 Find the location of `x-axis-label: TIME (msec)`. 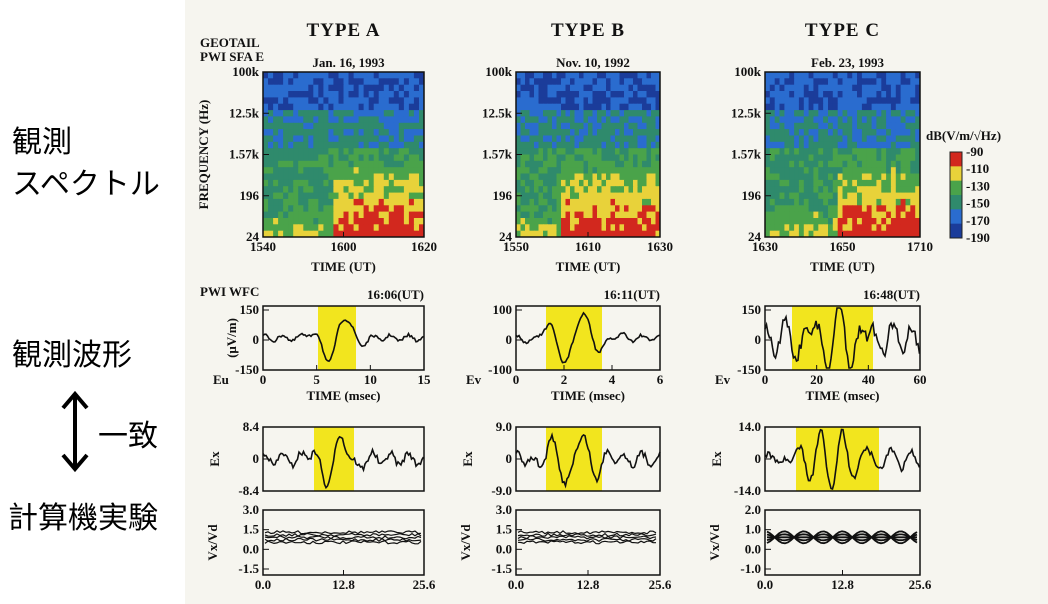

x-axis-label: TIME (msec) is located at coordinates (588, 395).